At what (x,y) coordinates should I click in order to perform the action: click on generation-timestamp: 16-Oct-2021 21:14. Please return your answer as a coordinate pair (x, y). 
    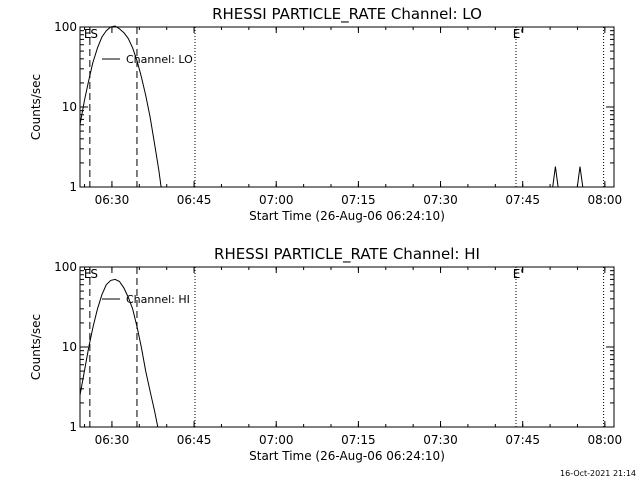
    Looking at the image, I should click on (598, 473).